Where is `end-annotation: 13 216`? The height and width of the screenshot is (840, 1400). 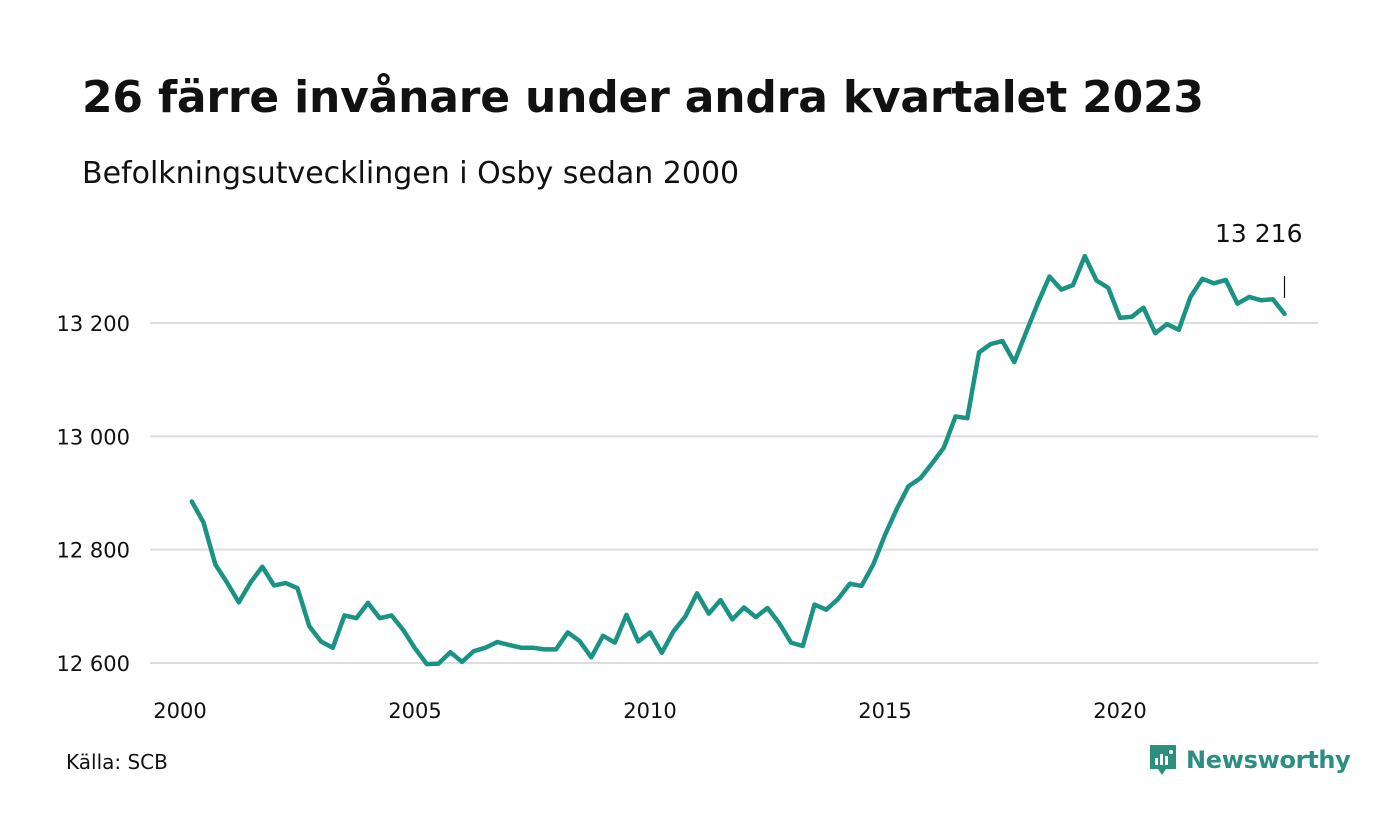
end-annotation: 13 216 is located at coordinates (1259, 258).